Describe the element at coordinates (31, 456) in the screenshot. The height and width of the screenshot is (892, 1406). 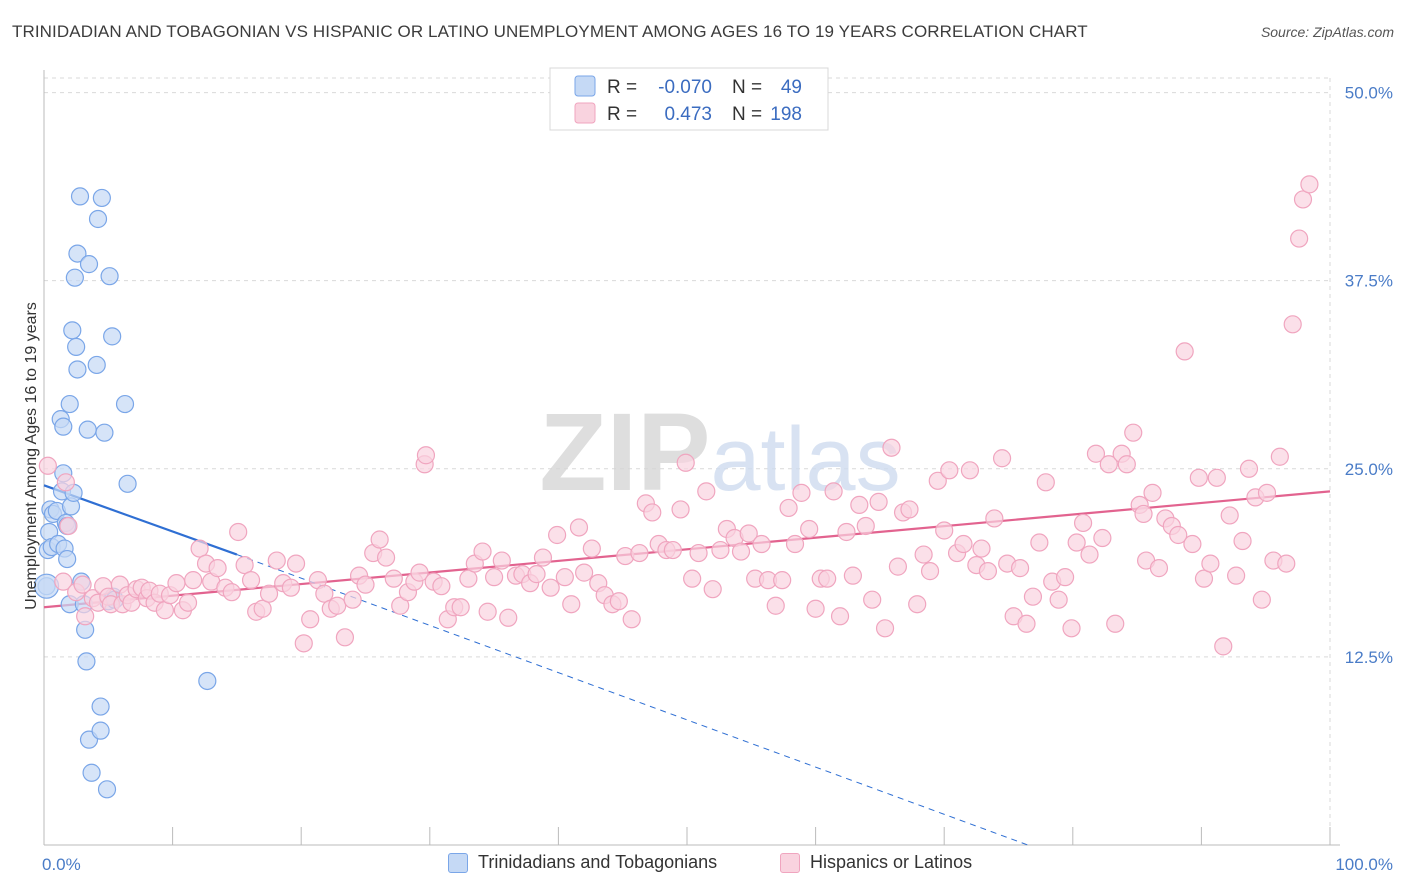
I see `y-axis-title: Unemployment Among Ages 16 to 19 years` at that location.